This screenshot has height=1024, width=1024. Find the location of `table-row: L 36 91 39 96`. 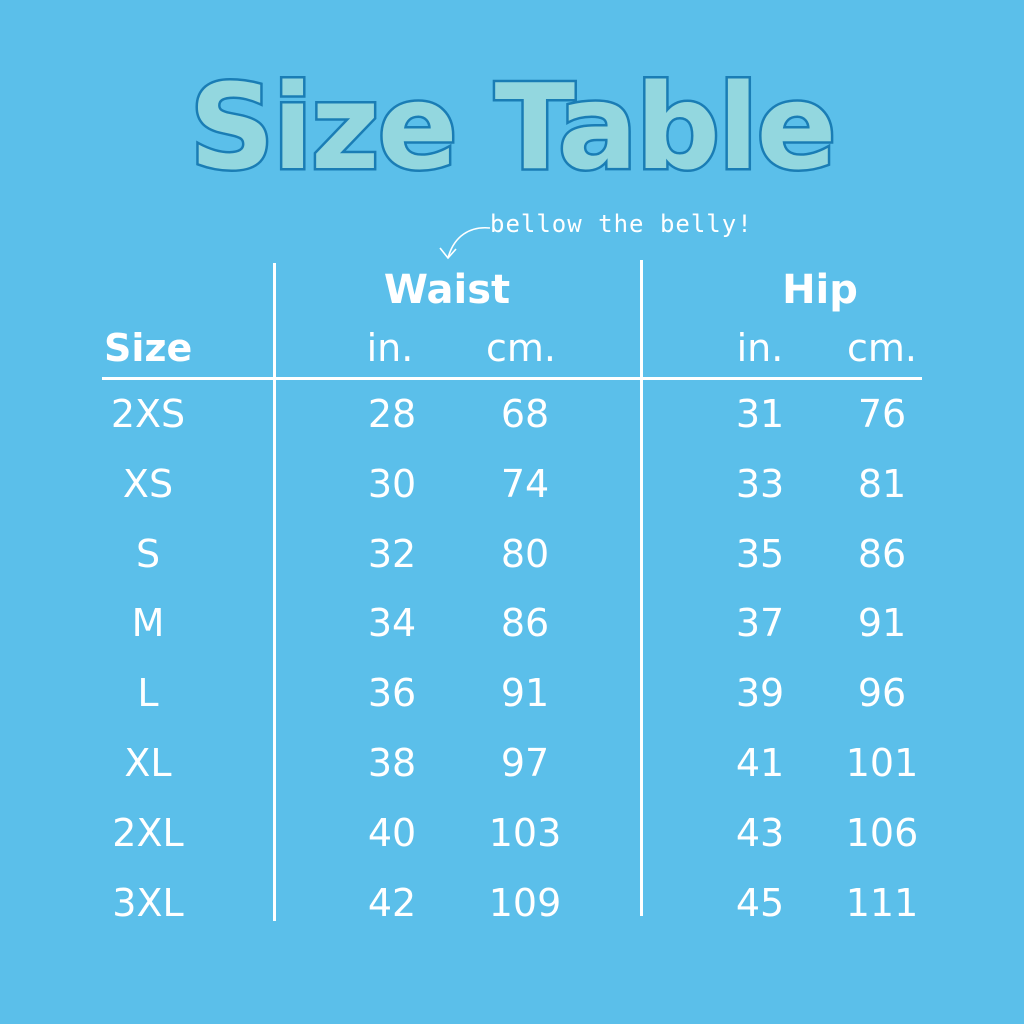

table-row: L 36 91 39 96 is located at coordinates (512, 693).